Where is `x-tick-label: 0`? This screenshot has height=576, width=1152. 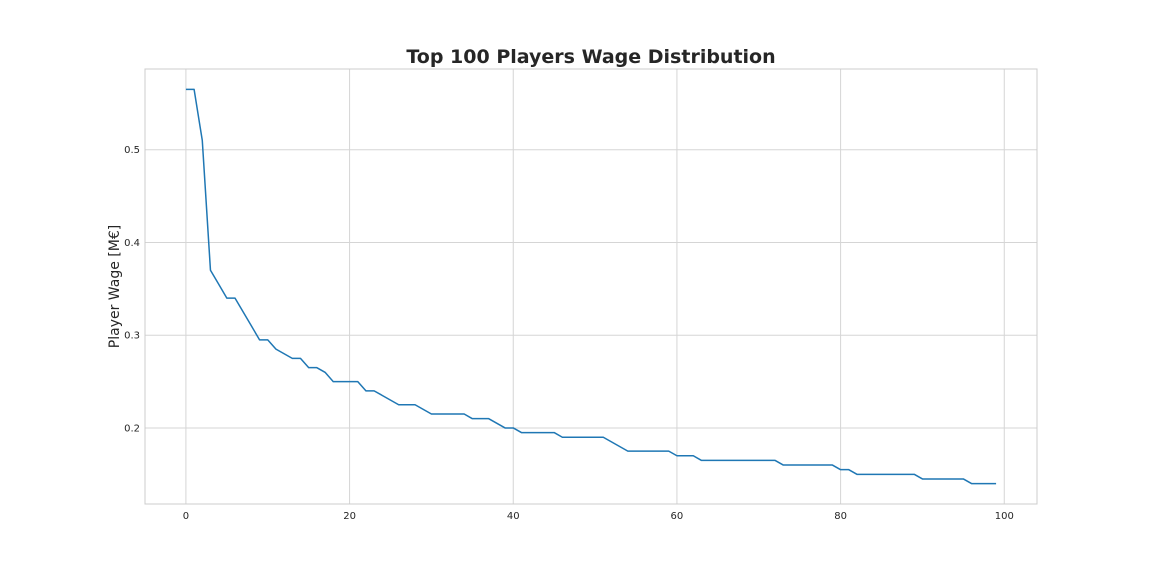
x-tick-label: 0 is located at coordinates (186, 516).